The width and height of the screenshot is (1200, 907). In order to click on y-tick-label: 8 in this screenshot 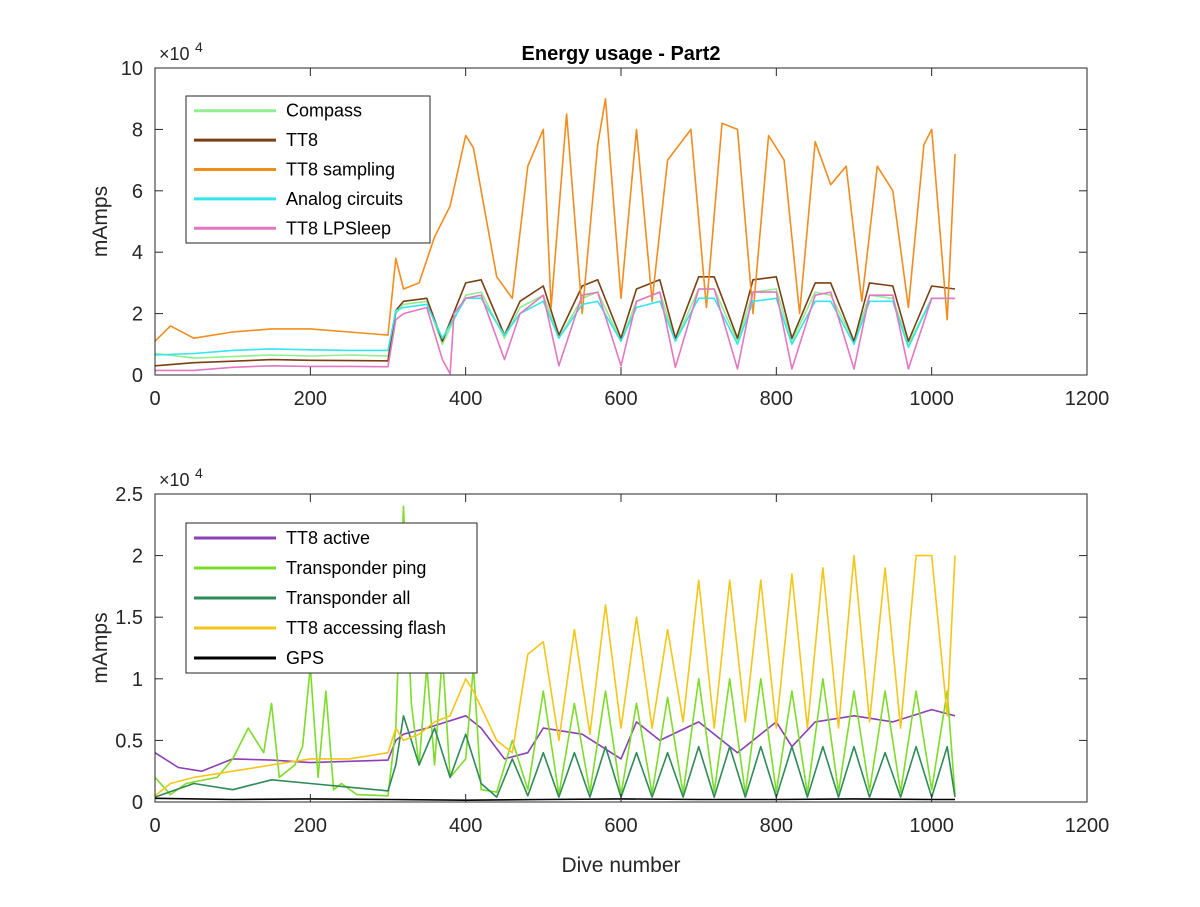, I will do `click(137, 130)`.